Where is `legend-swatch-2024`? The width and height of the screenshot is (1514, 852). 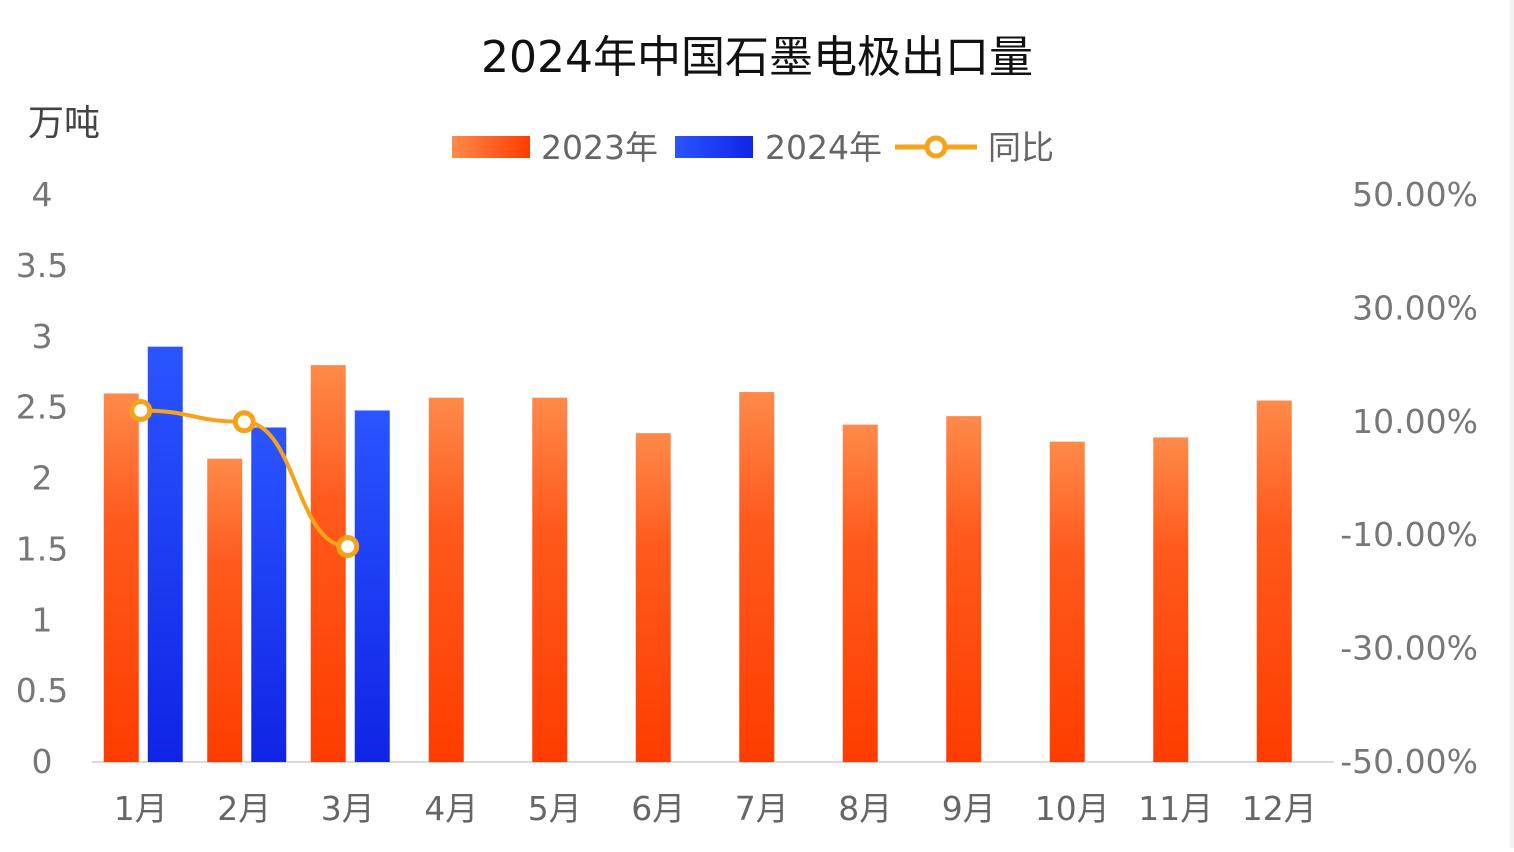 legend-swatch-2024 is located at coordinates (714, 147).